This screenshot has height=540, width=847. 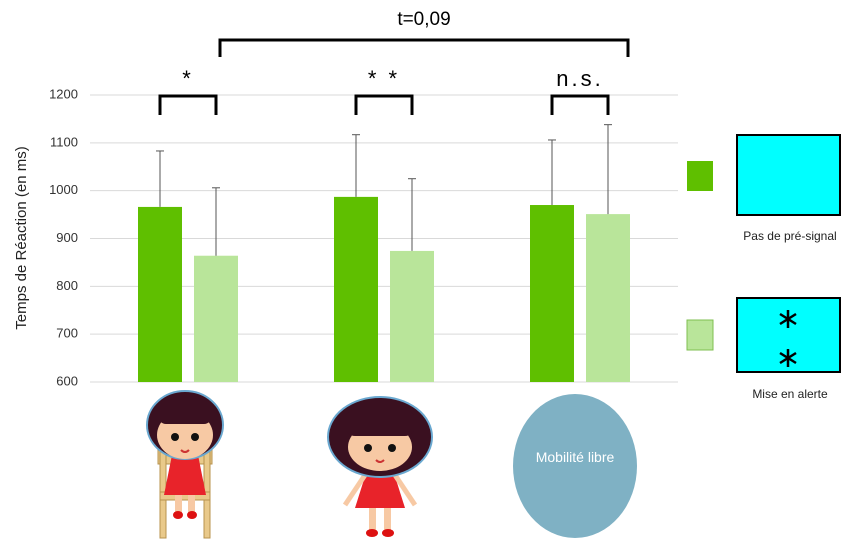 I want to click on legend-label: Mise en alerte, so click(x=790, y=394).